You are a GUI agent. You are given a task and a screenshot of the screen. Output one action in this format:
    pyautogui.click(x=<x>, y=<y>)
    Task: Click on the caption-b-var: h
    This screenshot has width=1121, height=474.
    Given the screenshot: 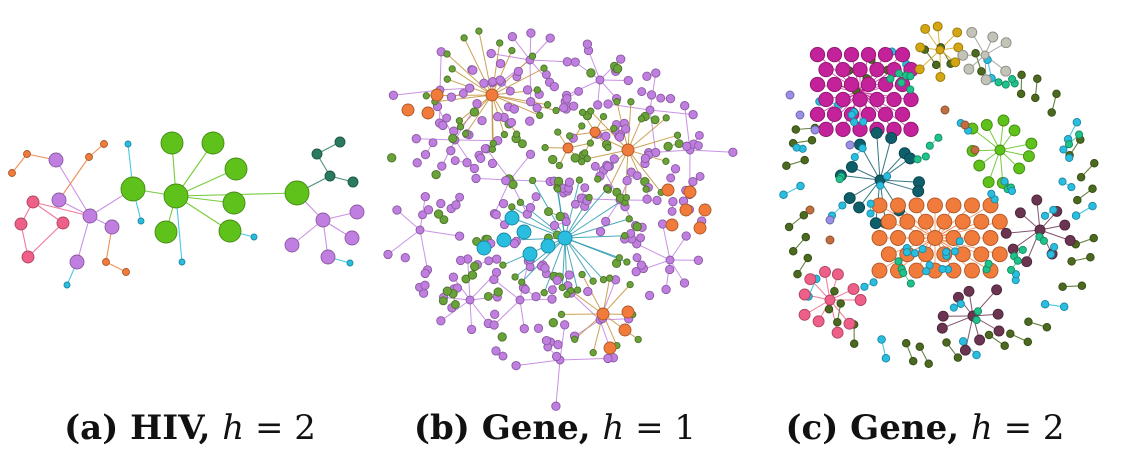 What is the action you would take?
    pyautogui.click(x=613, y=428)
    